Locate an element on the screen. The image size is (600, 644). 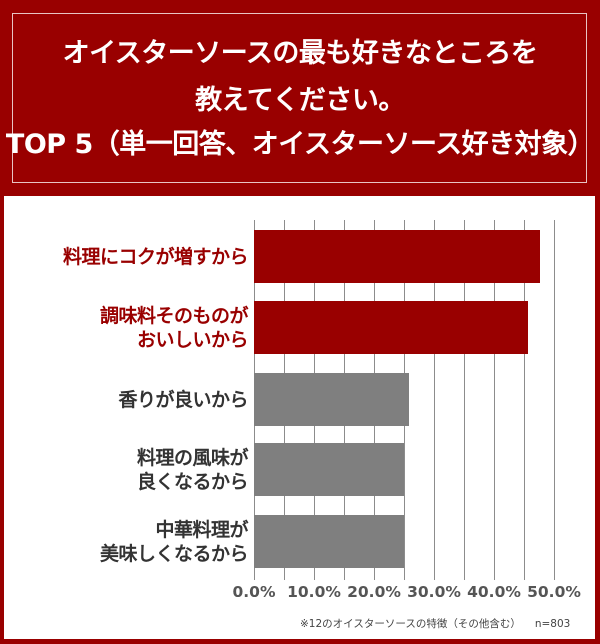
x-tick-label: 30.0% is located at coordinates (434, 592).